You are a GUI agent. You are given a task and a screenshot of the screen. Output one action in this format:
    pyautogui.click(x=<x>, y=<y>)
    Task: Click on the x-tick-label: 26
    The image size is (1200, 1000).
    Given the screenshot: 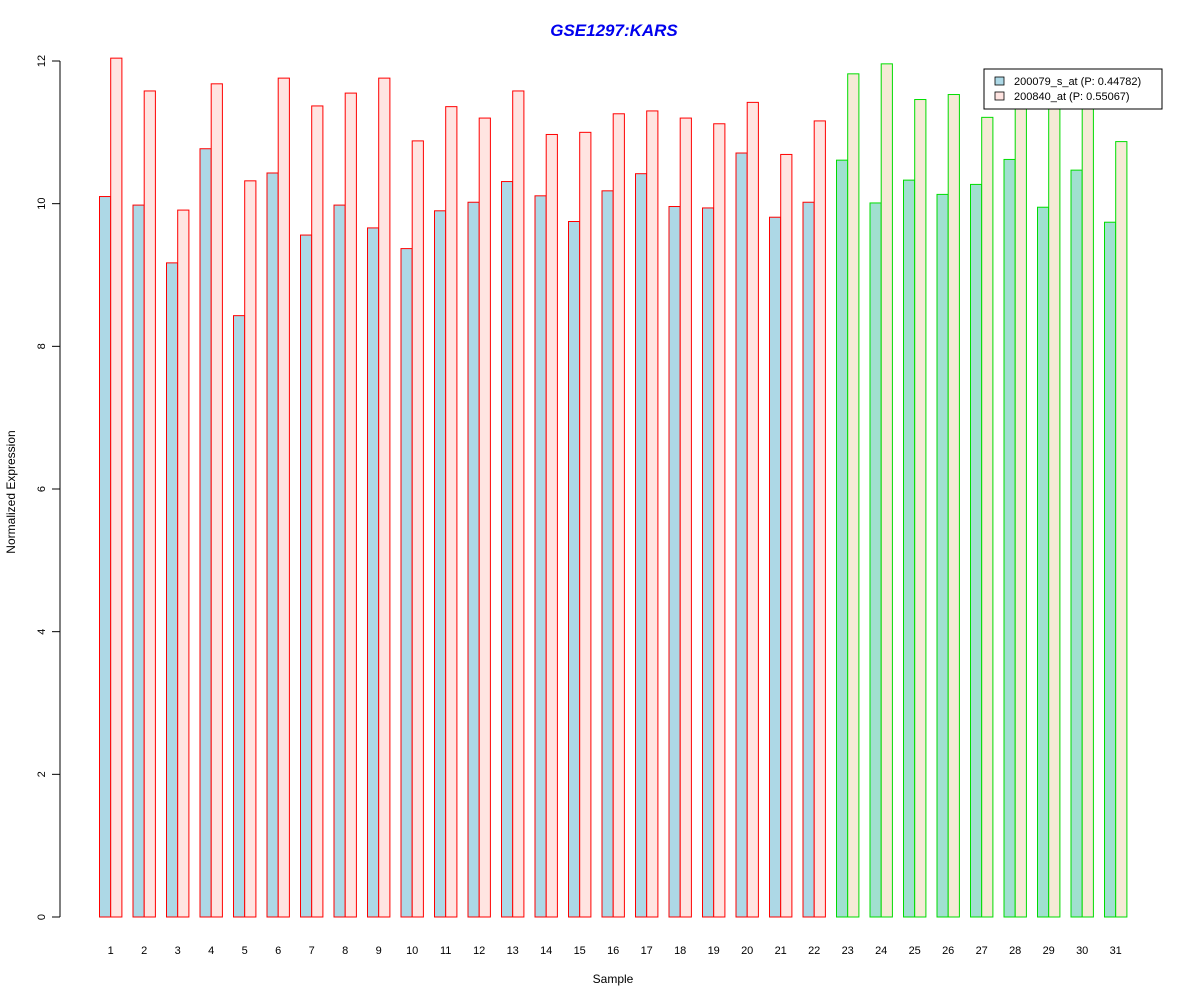 What is the action you would take?
    pyautogui.click(x=948, y=951)
    